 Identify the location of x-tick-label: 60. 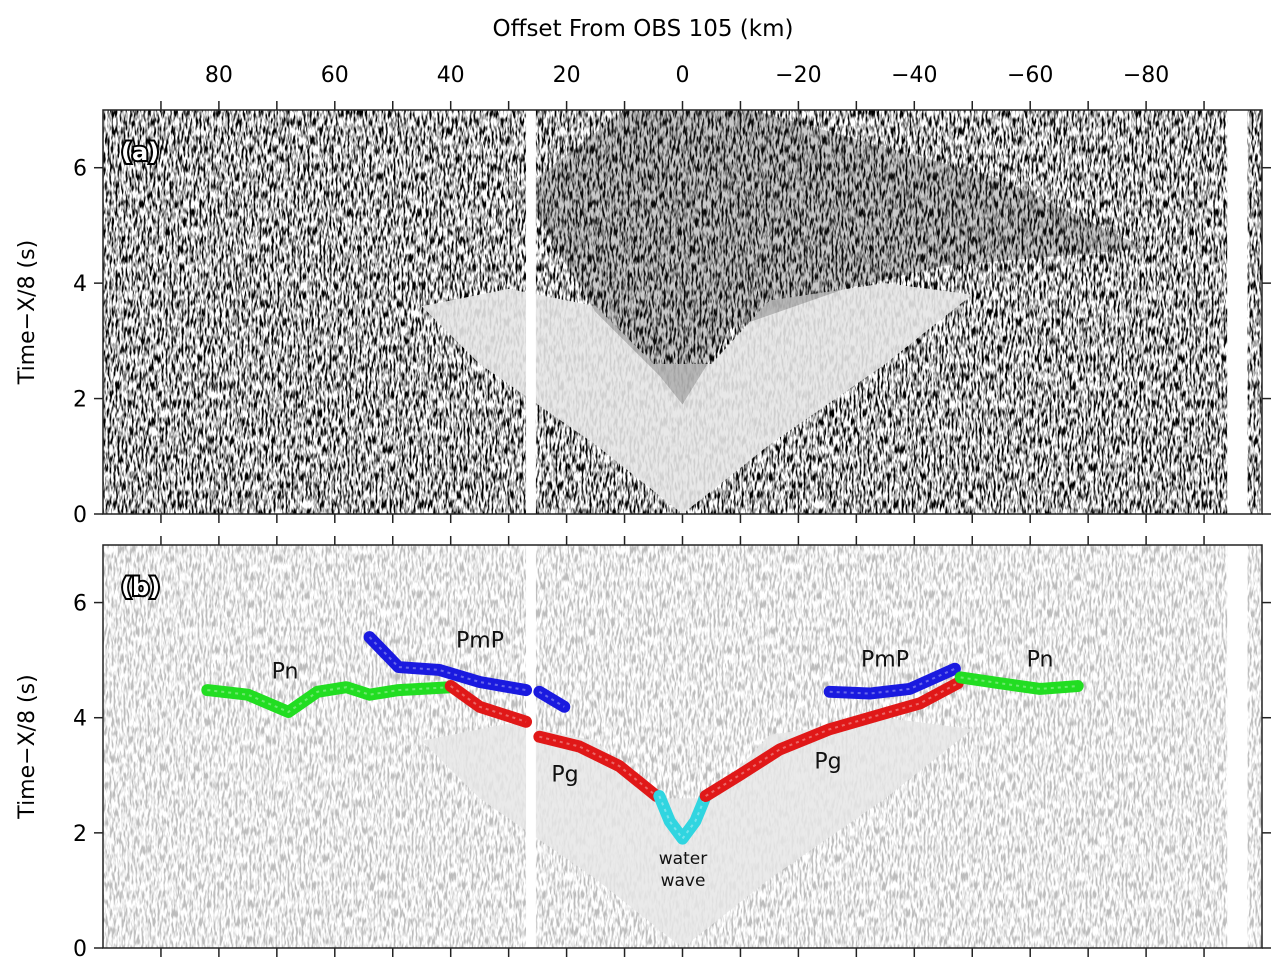
(335, 75).